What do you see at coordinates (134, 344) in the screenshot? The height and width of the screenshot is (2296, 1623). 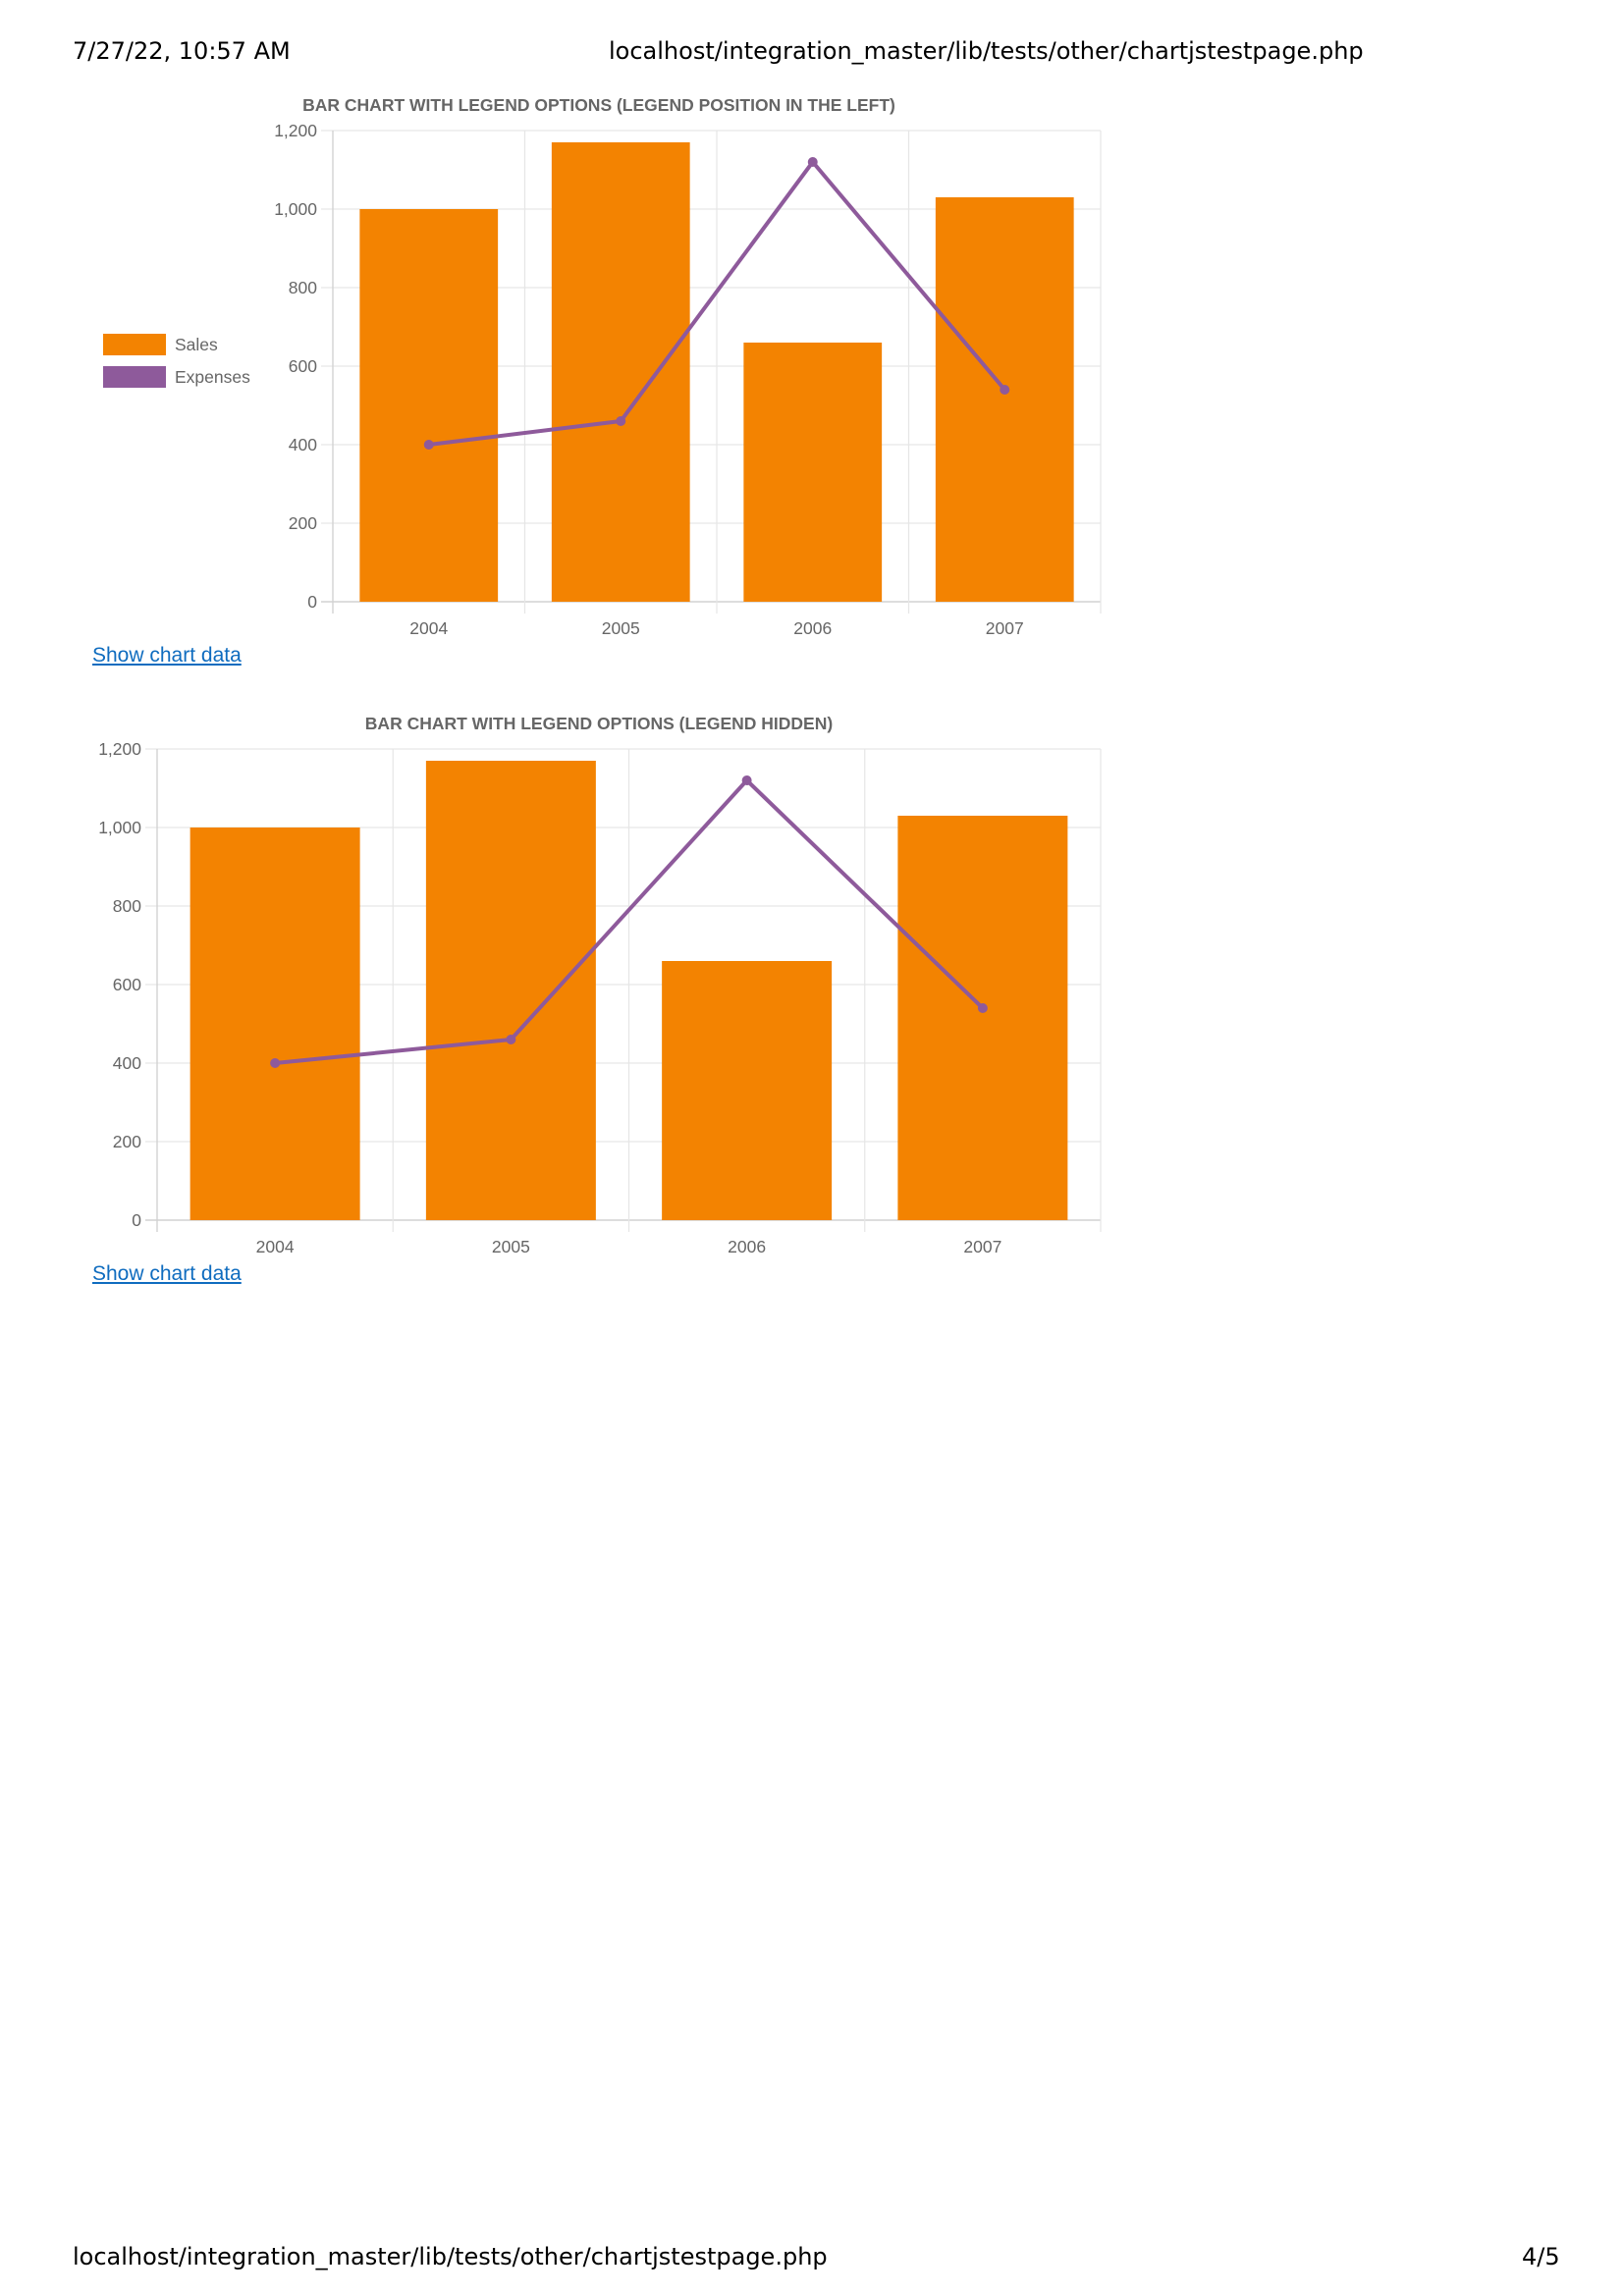 I see `legend-swatch-sales` at bounding box center [134, 344].